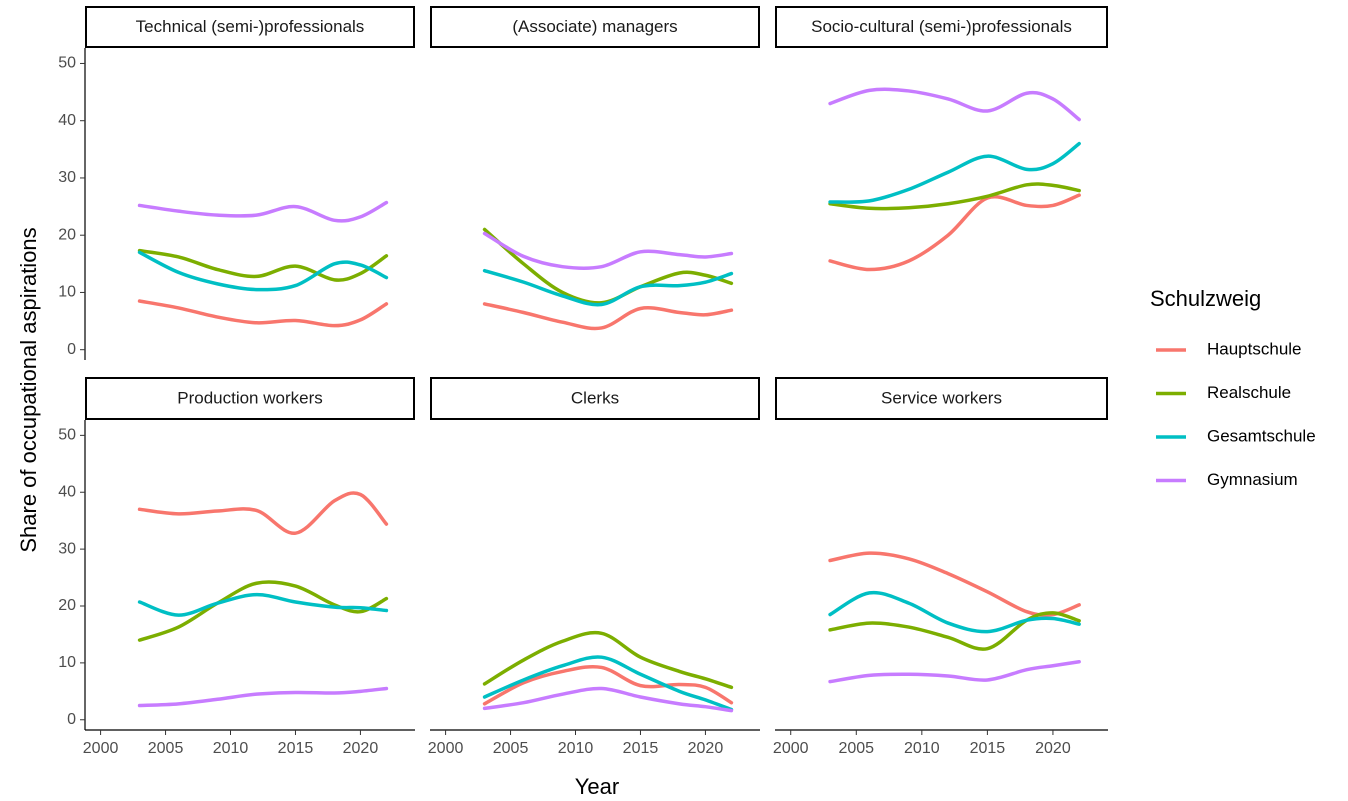 This screenshot has width=1348, height=801. What do you see at coordinates (597, 786) in the screenshot?
I see `x-axis-title: Year` at bounding box center [597, 786].